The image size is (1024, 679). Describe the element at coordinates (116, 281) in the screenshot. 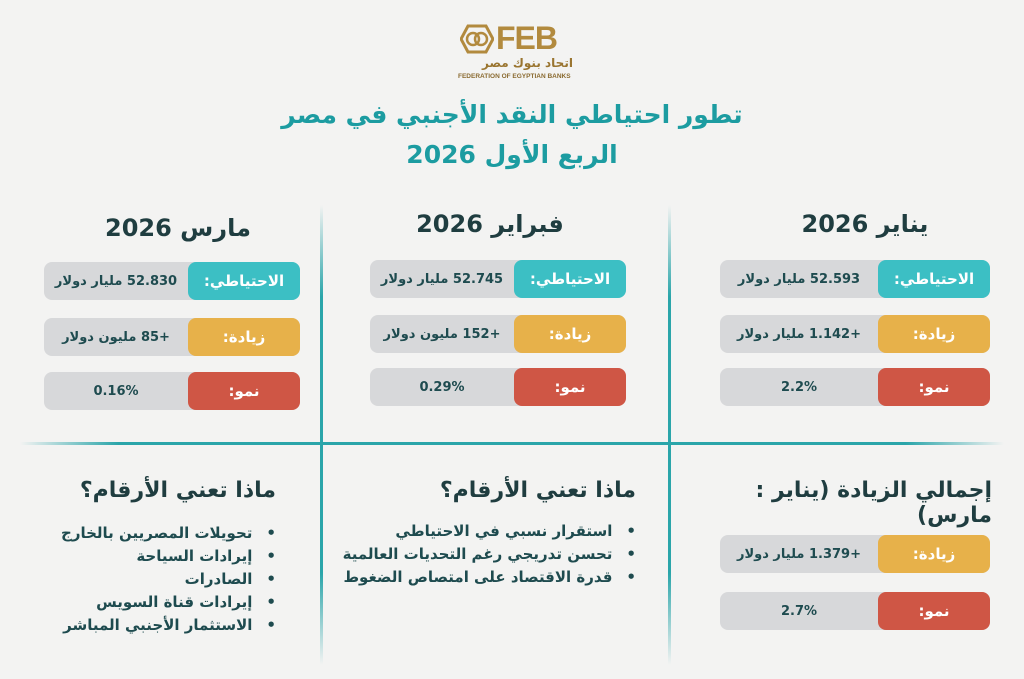

I see `reserve-value: 52.830 مليار دولار` at that location.